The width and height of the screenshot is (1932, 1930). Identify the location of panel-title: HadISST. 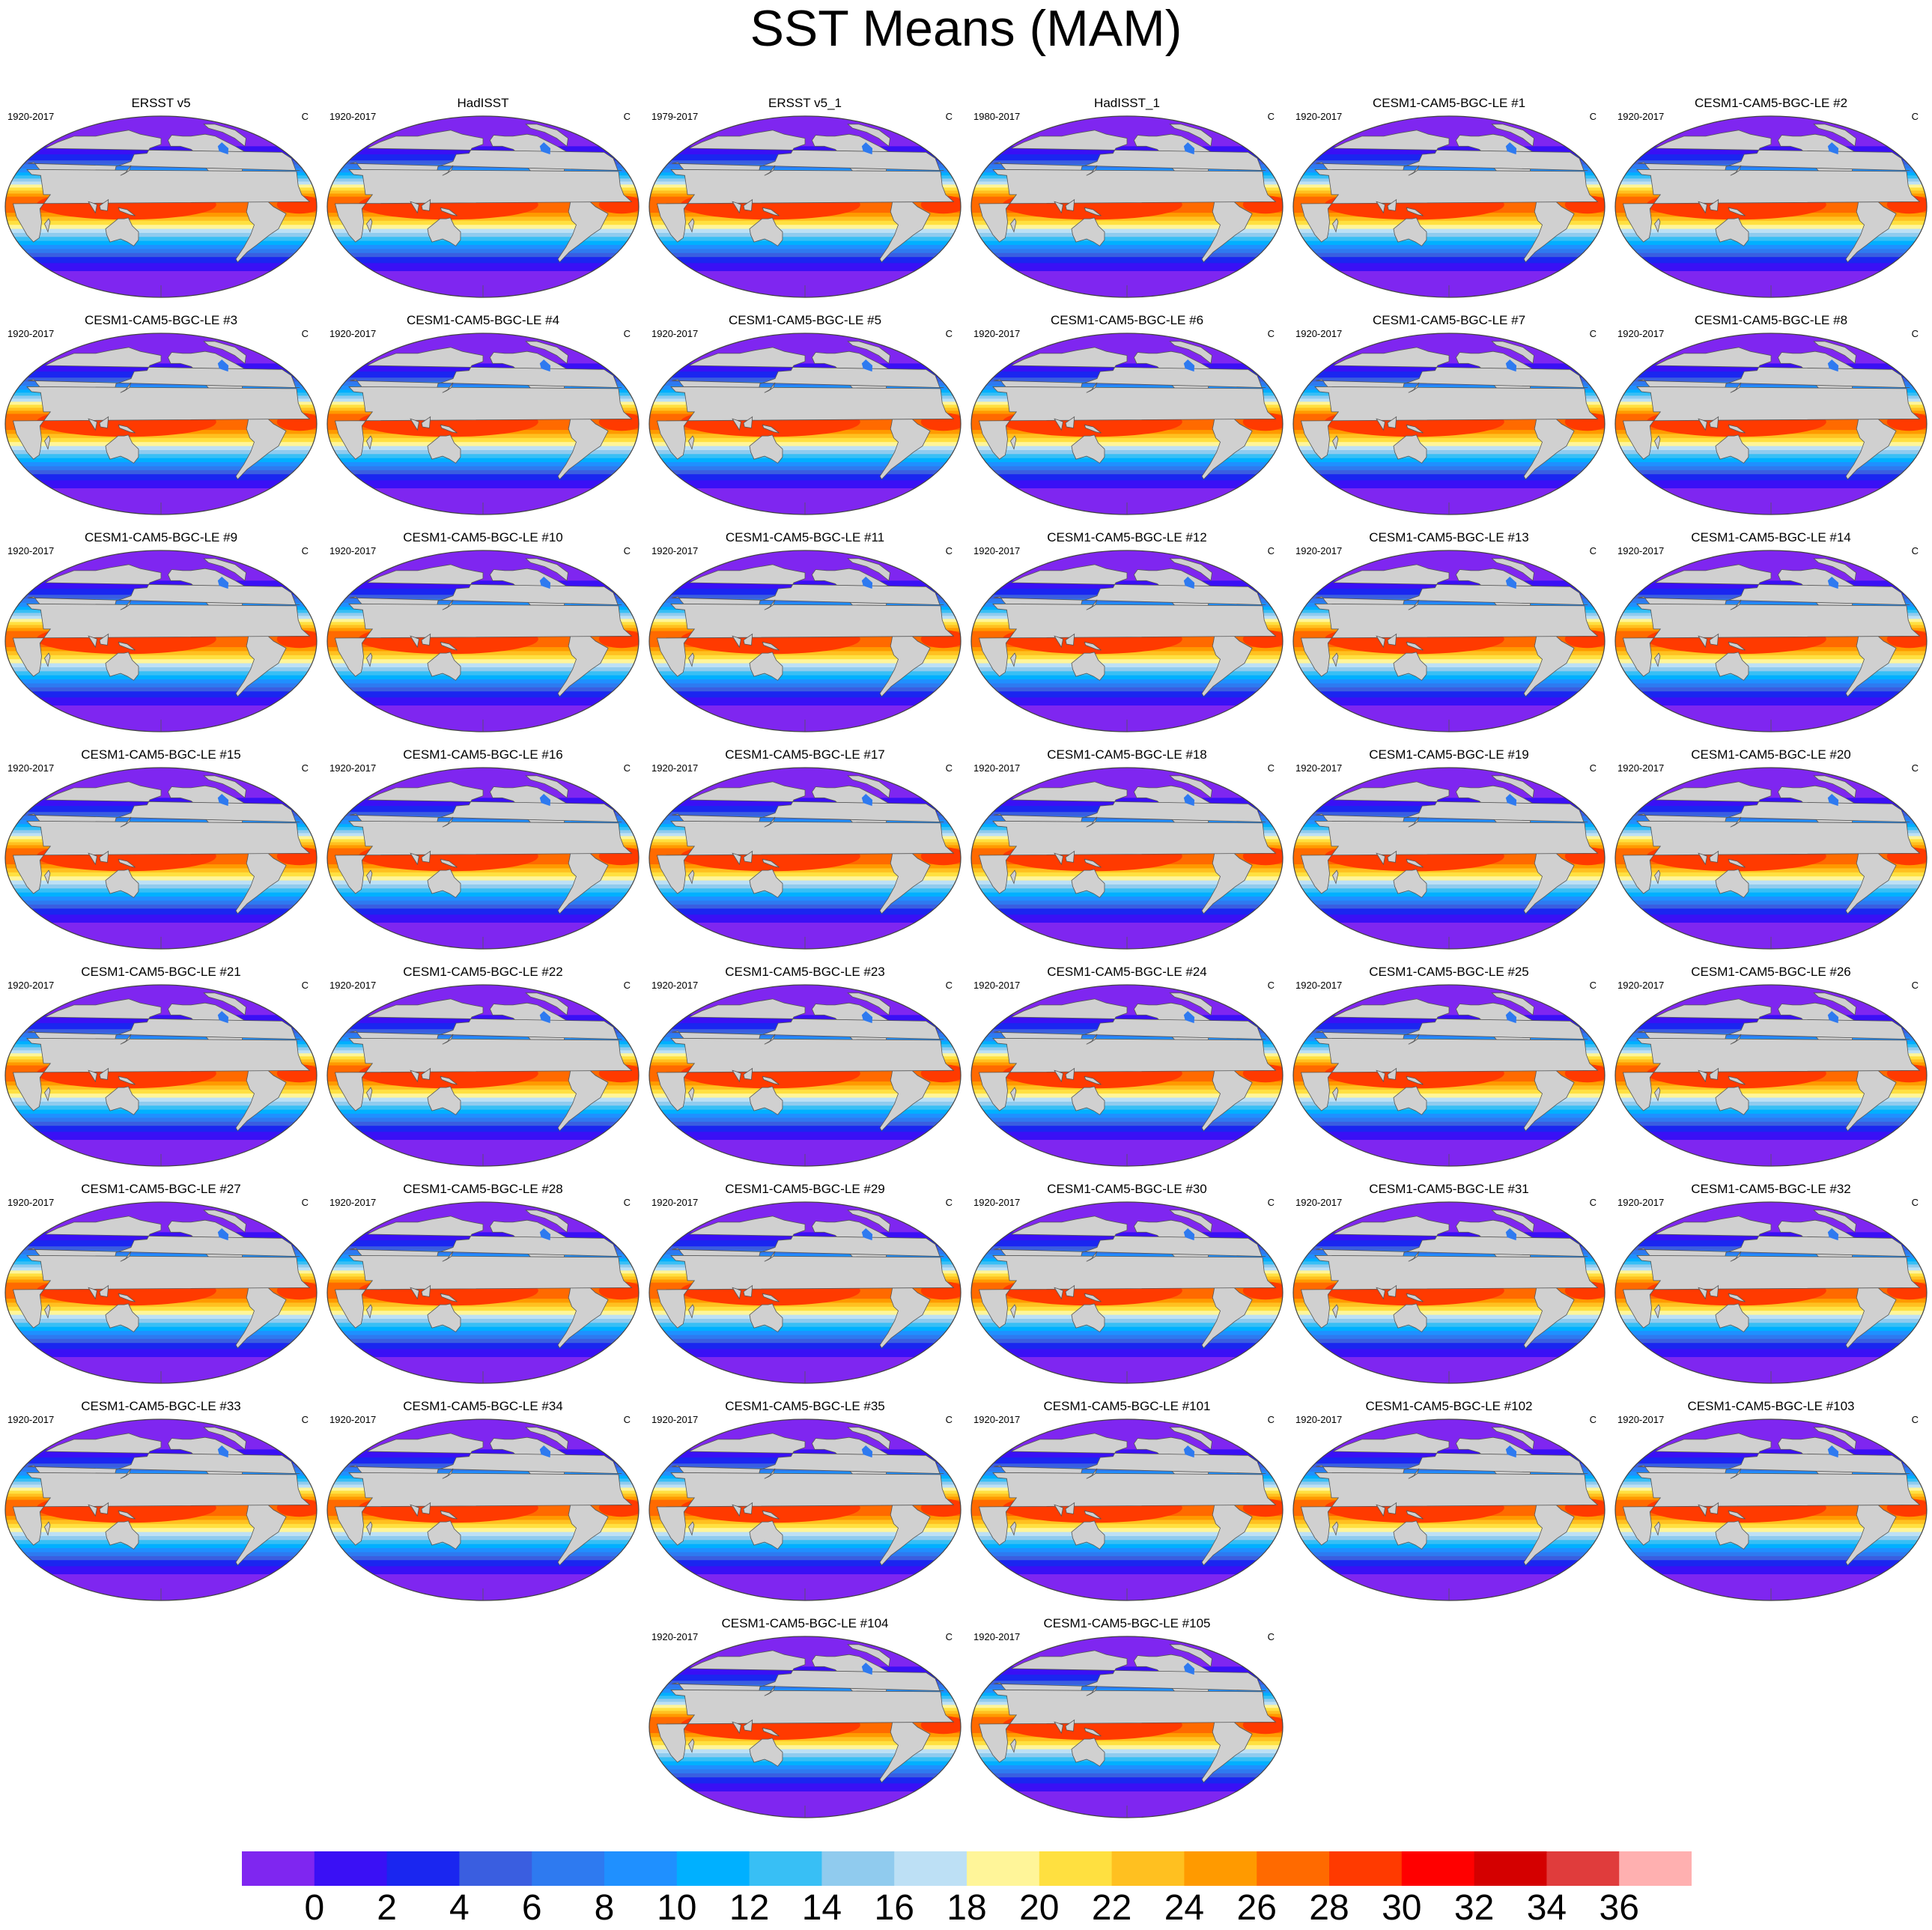
(483, 103).